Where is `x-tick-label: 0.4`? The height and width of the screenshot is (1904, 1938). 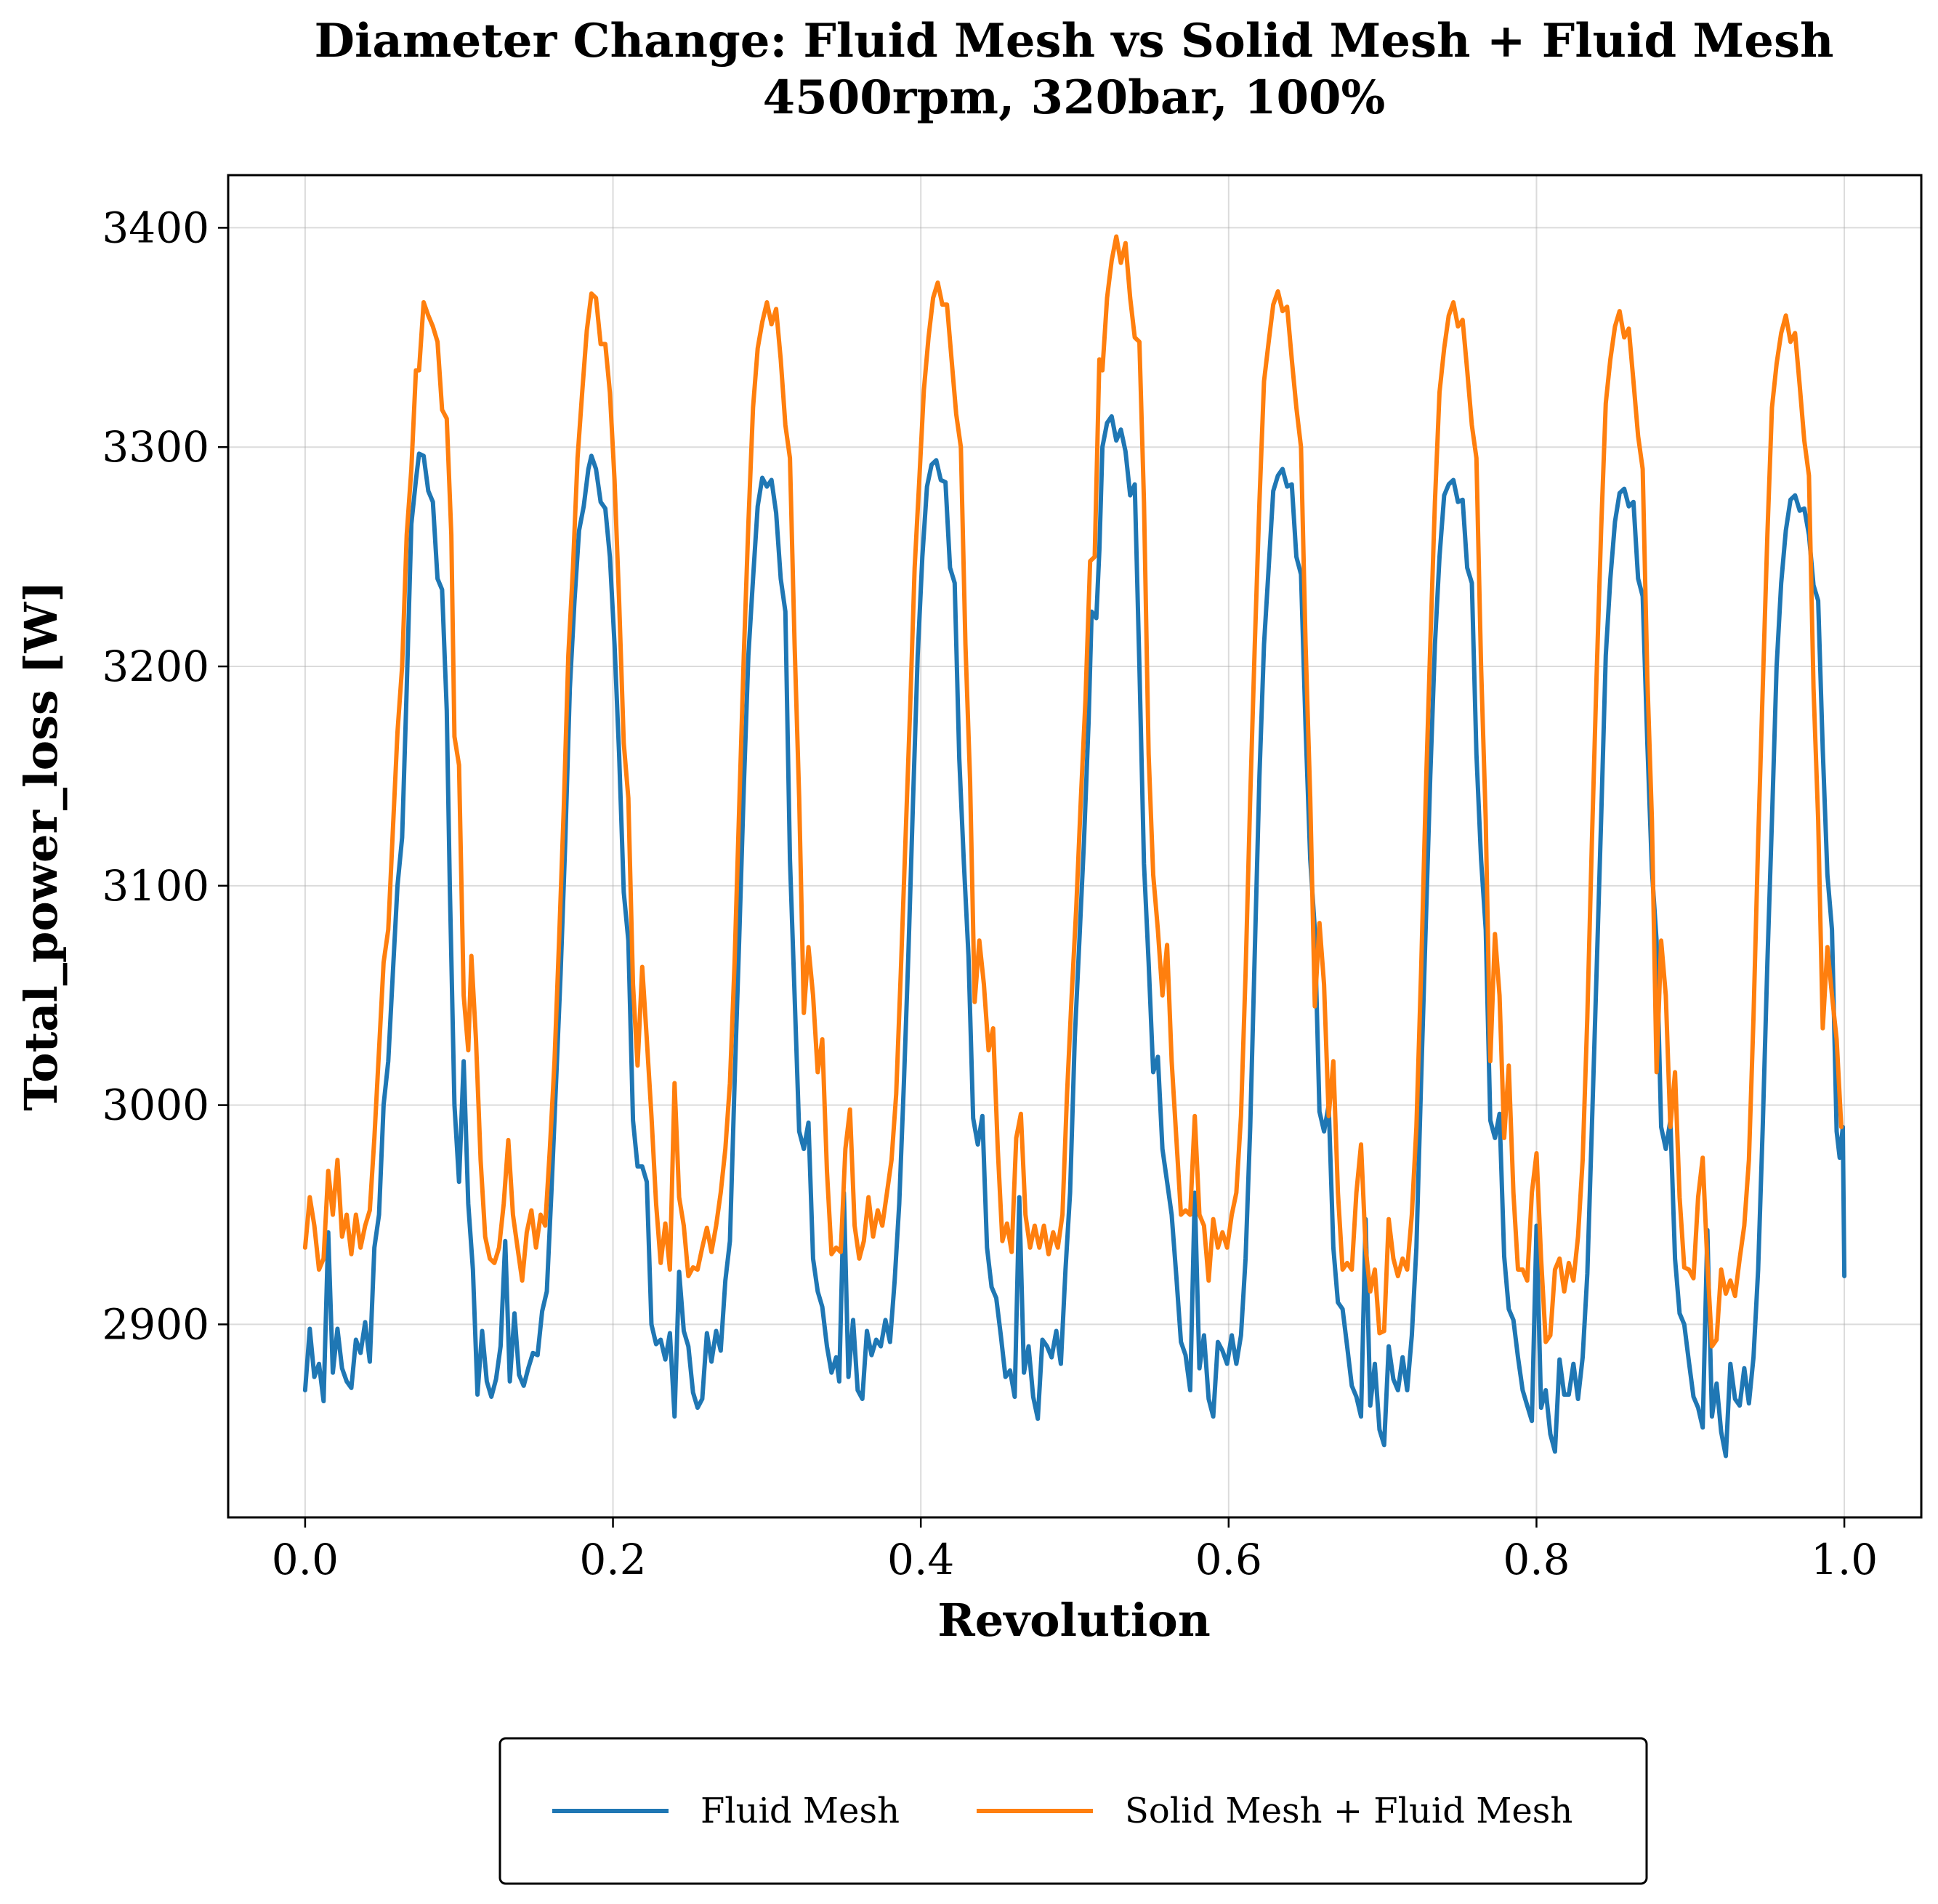
x-tick-label: 0.4 is located at coordinates (920, 1559).